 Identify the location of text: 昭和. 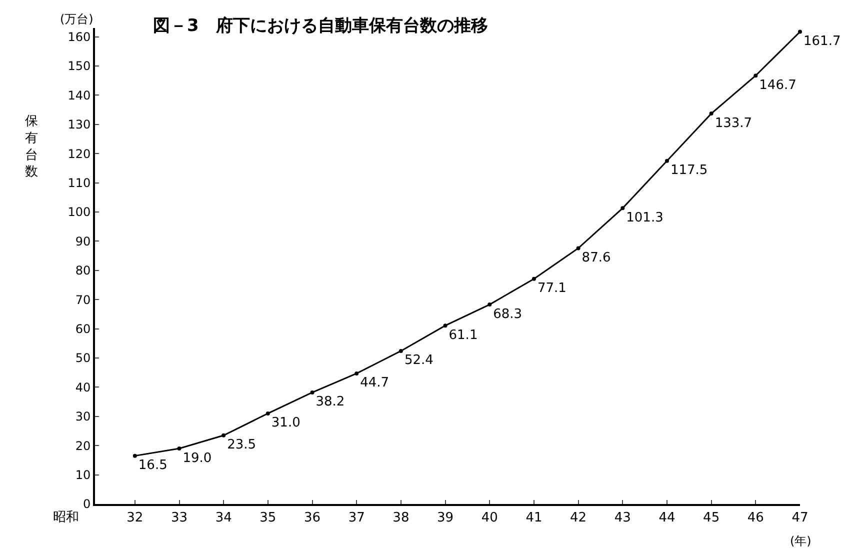
(66, 517).